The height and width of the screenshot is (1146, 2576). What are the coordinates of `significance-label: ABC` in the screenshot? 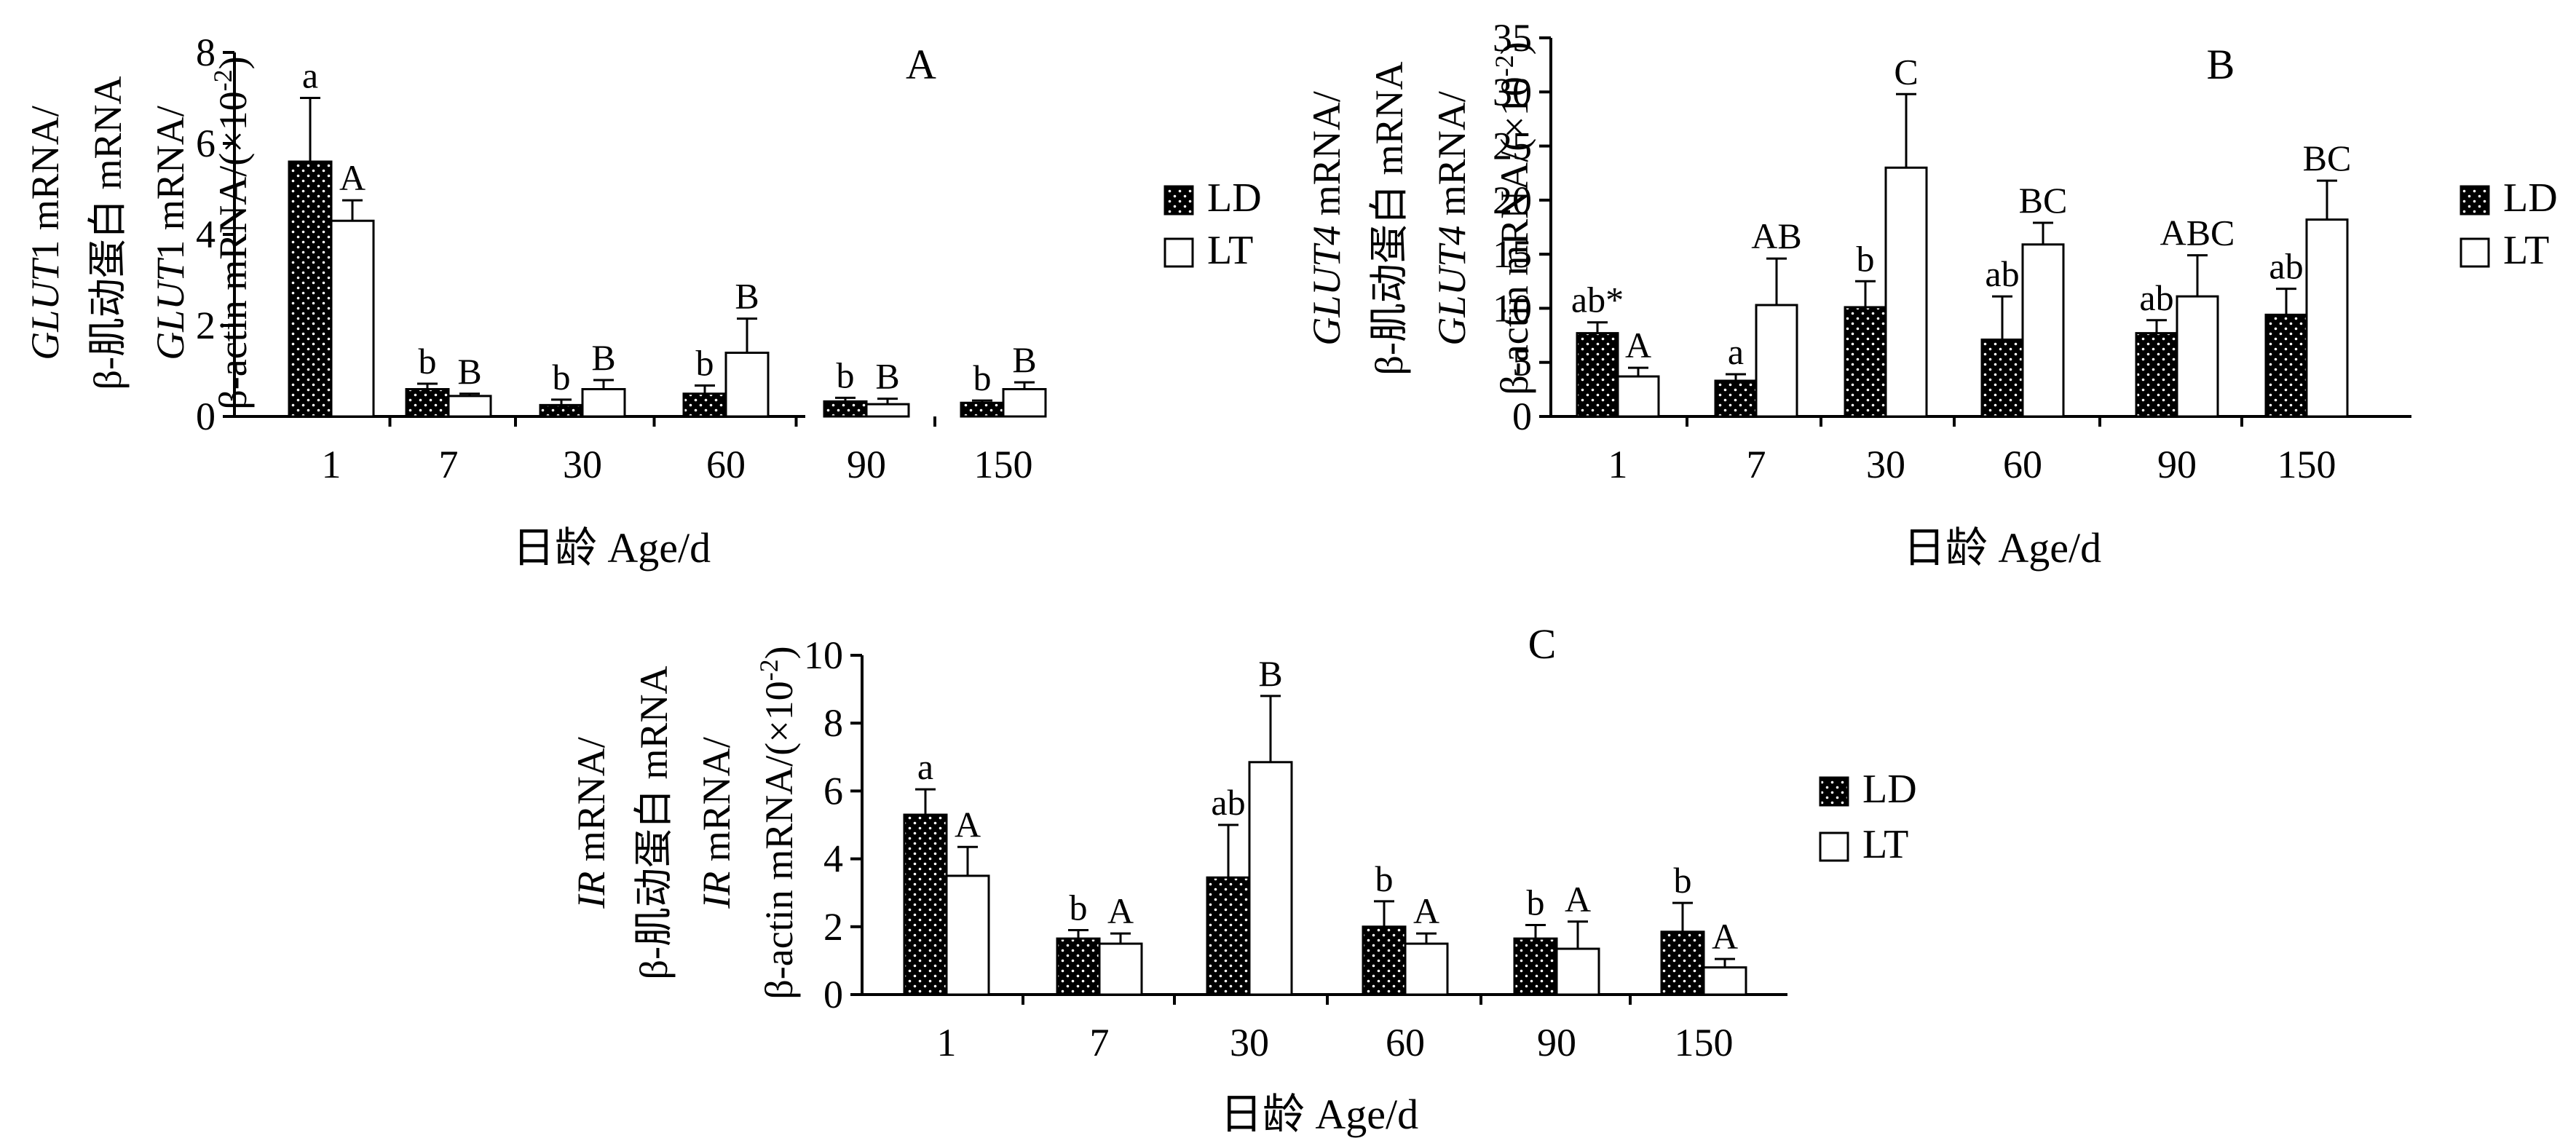 It's located at (2198, 233).